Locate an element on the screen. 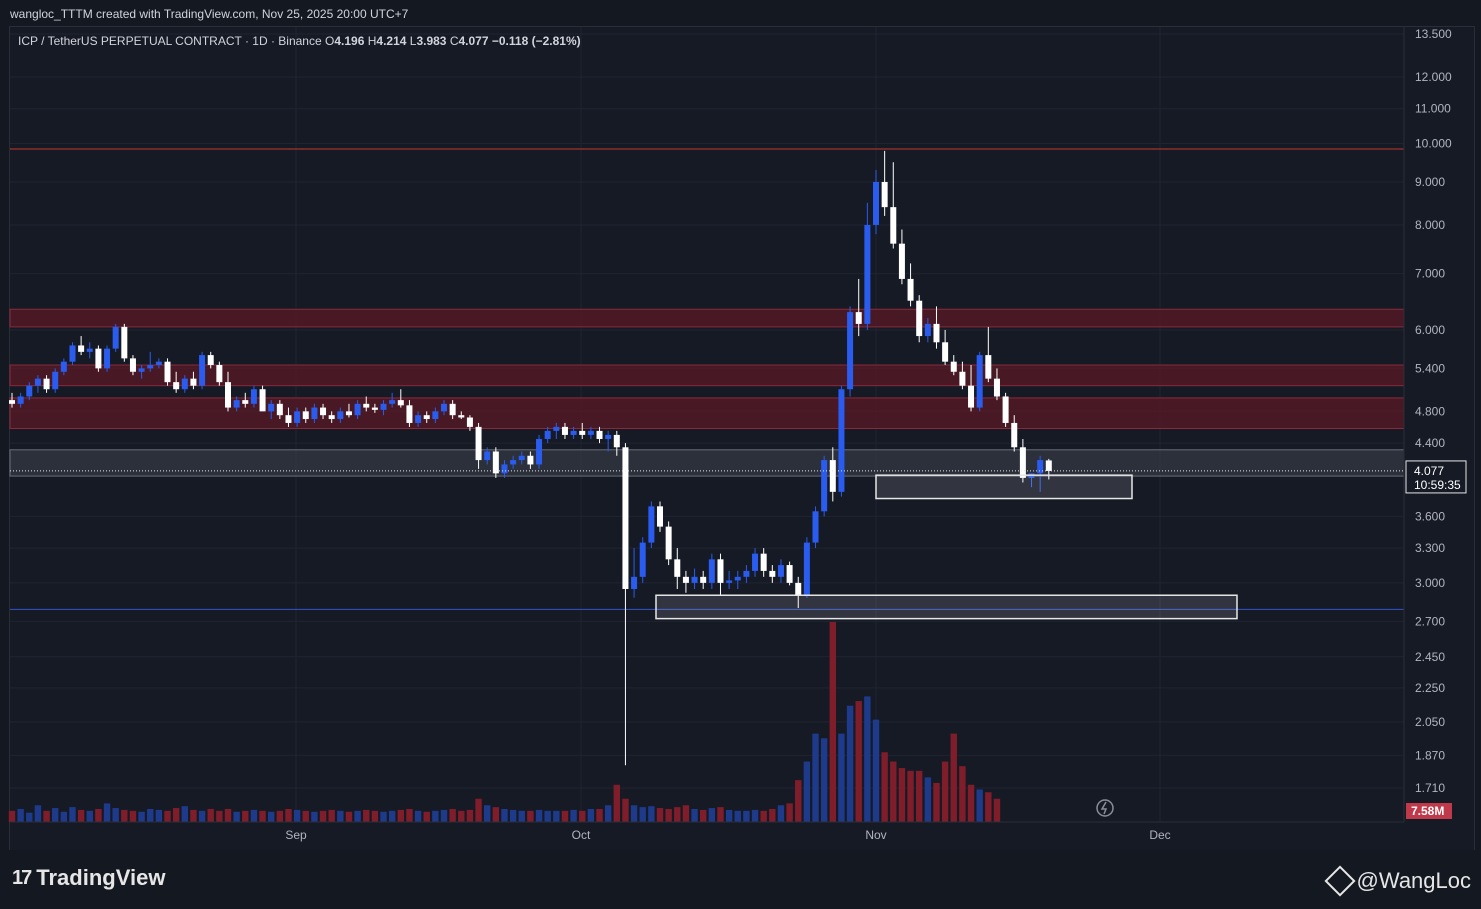 This screenshot has width=1481, height=909. price-tick-label: 9.000 is located at coordinates (1430, 182).